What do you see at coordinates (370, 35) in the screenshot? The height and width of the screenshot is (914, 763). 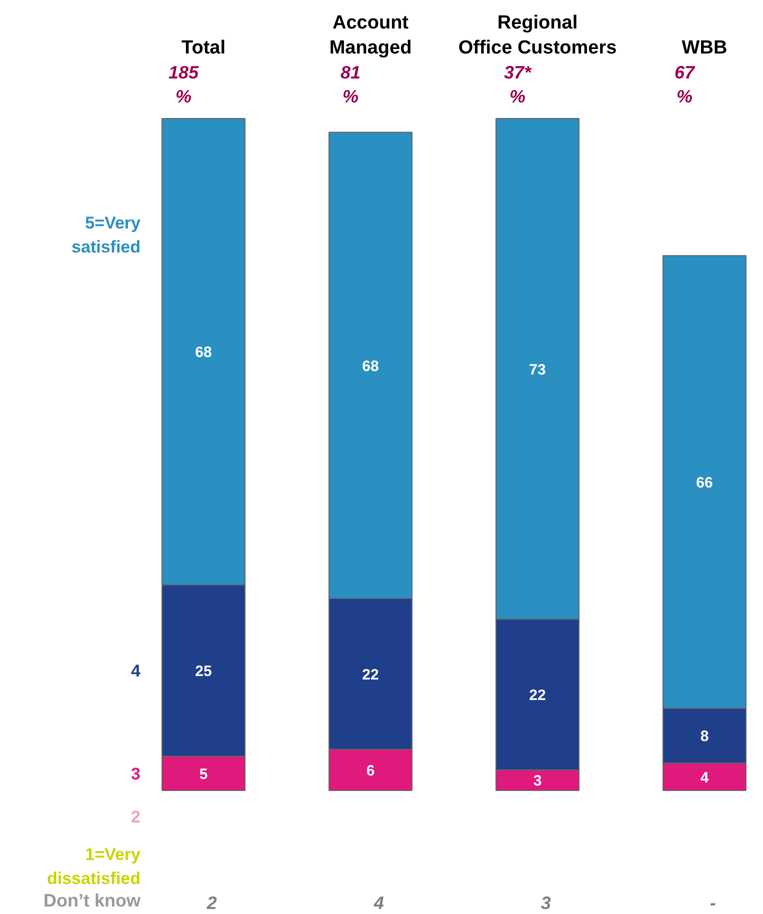 I see `x-tick-label: Account Managed` at bounding box center [370, 35].